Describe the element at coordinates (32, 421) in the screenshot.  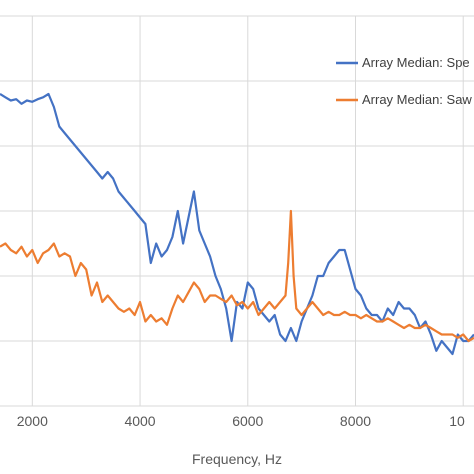
I see `x-tick-label: 2000` at that location.